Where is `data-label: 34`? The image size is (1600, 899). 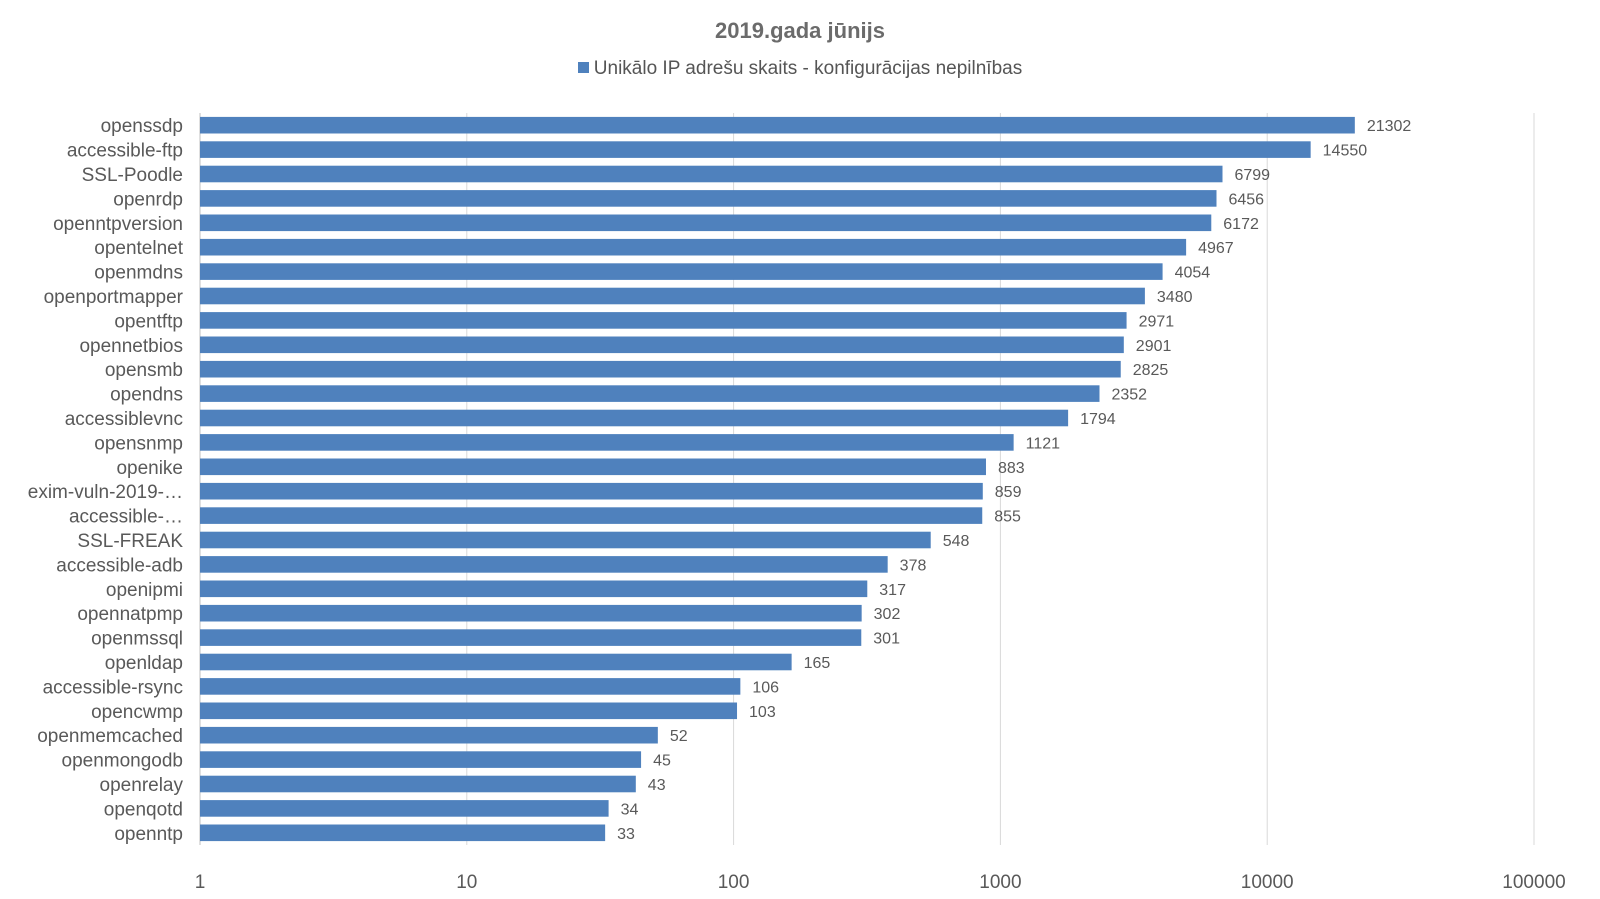
data-label: 34 is located at coordinates (630, 809).